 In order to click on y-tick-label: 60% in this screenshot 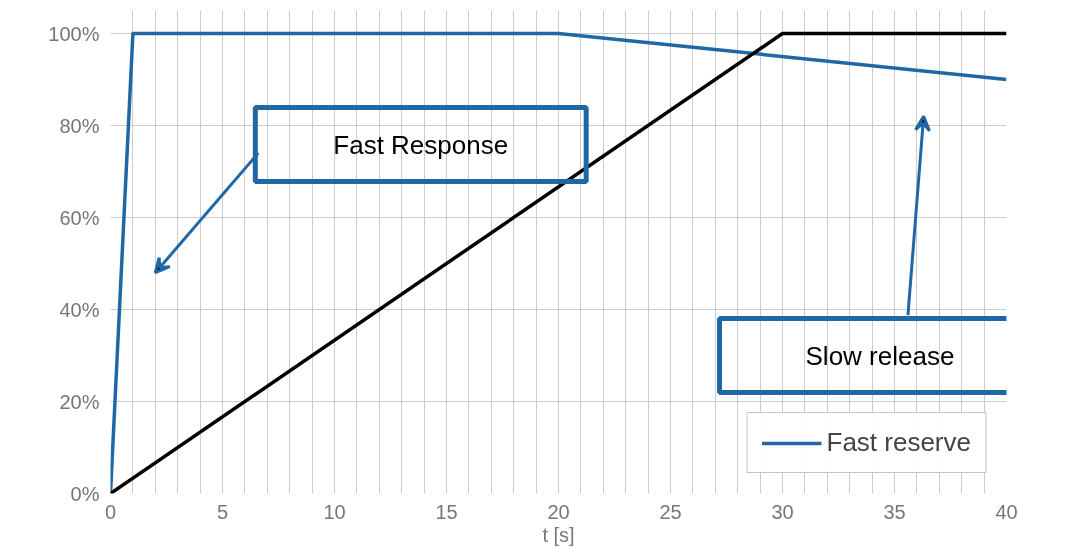, I will do `click(79, 217)`.